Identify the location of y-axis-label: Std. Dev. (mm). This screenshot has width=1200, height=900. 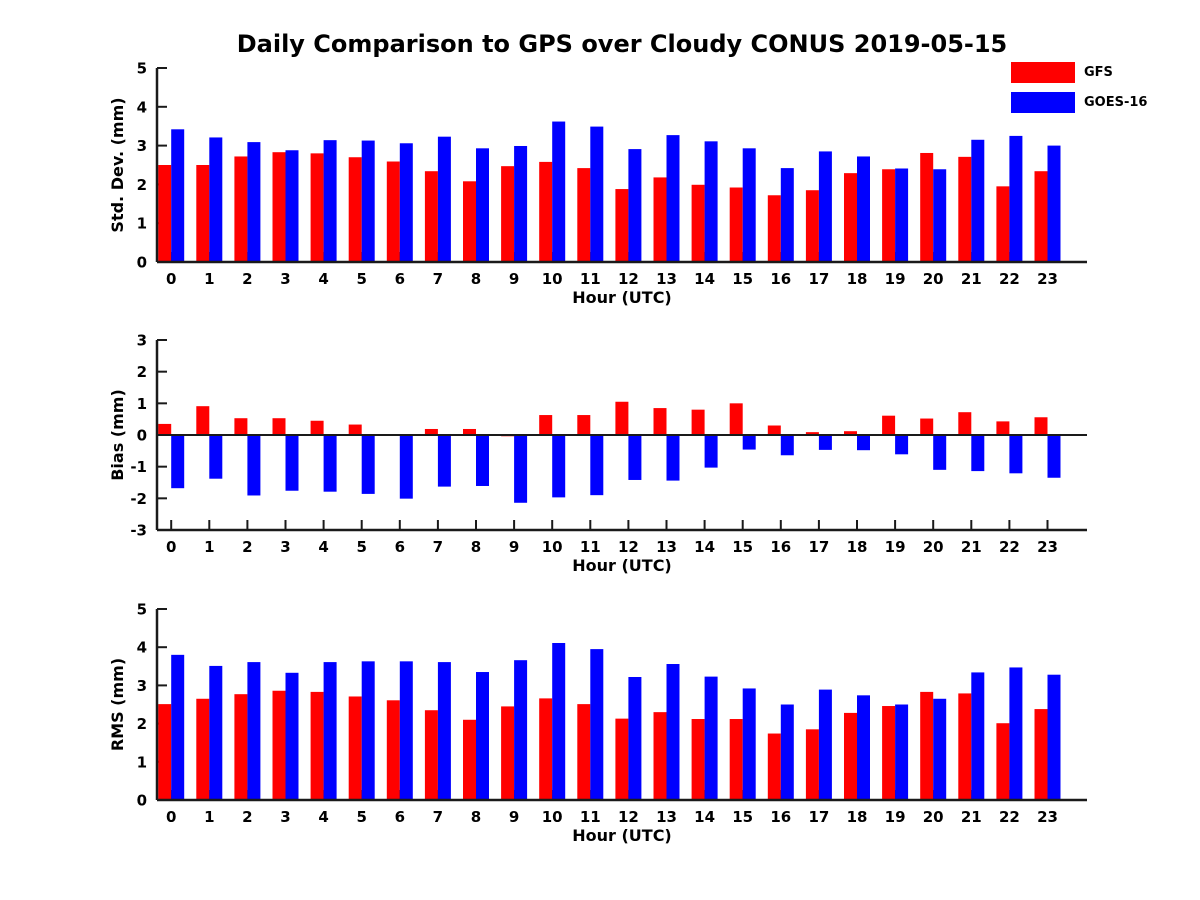
(117, 164).